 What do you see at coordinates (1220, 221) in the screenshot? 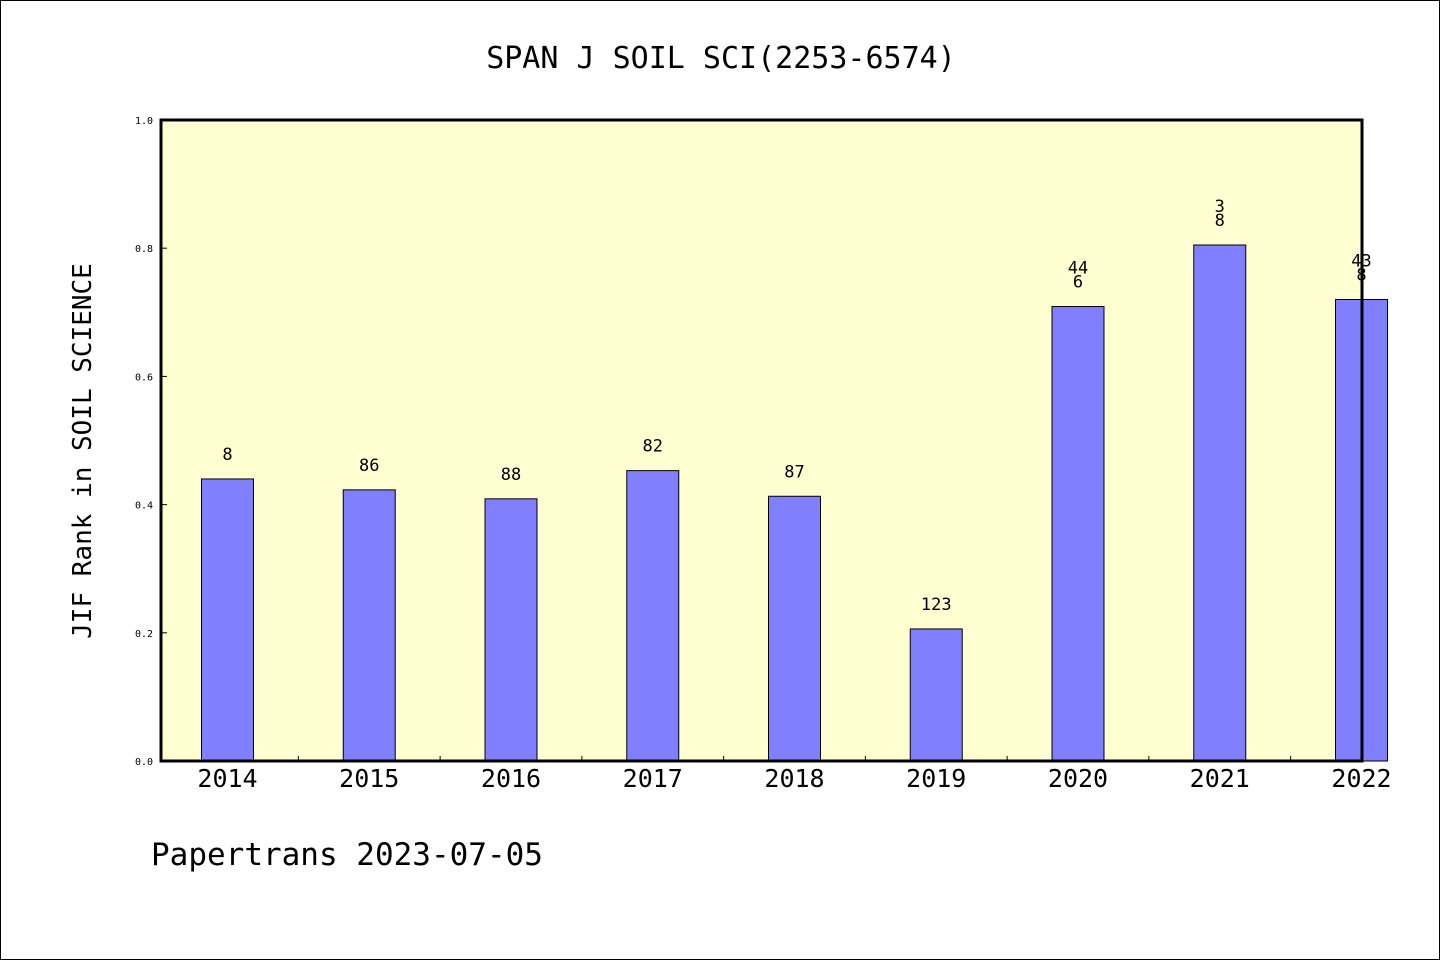
I see `data-label-2021-2: 8` at bounding box center [1220, 221].